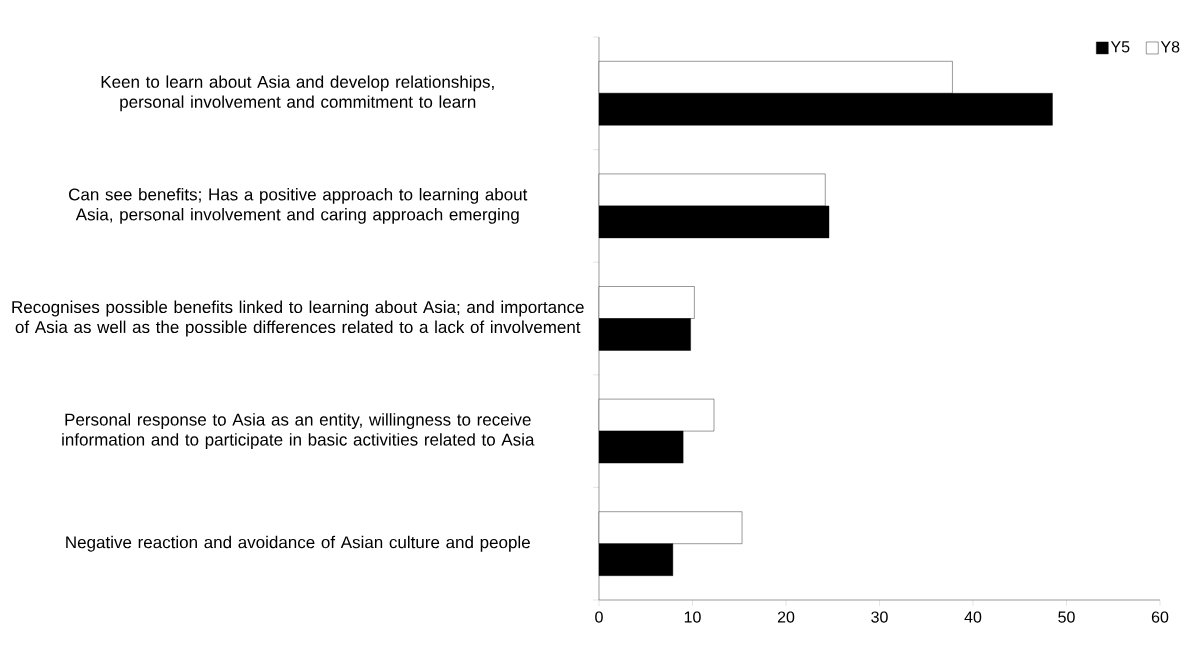 The width and height of the screenshot is (1195, 646). I want to click on x-tick-label: 50, so click(1066, 617).